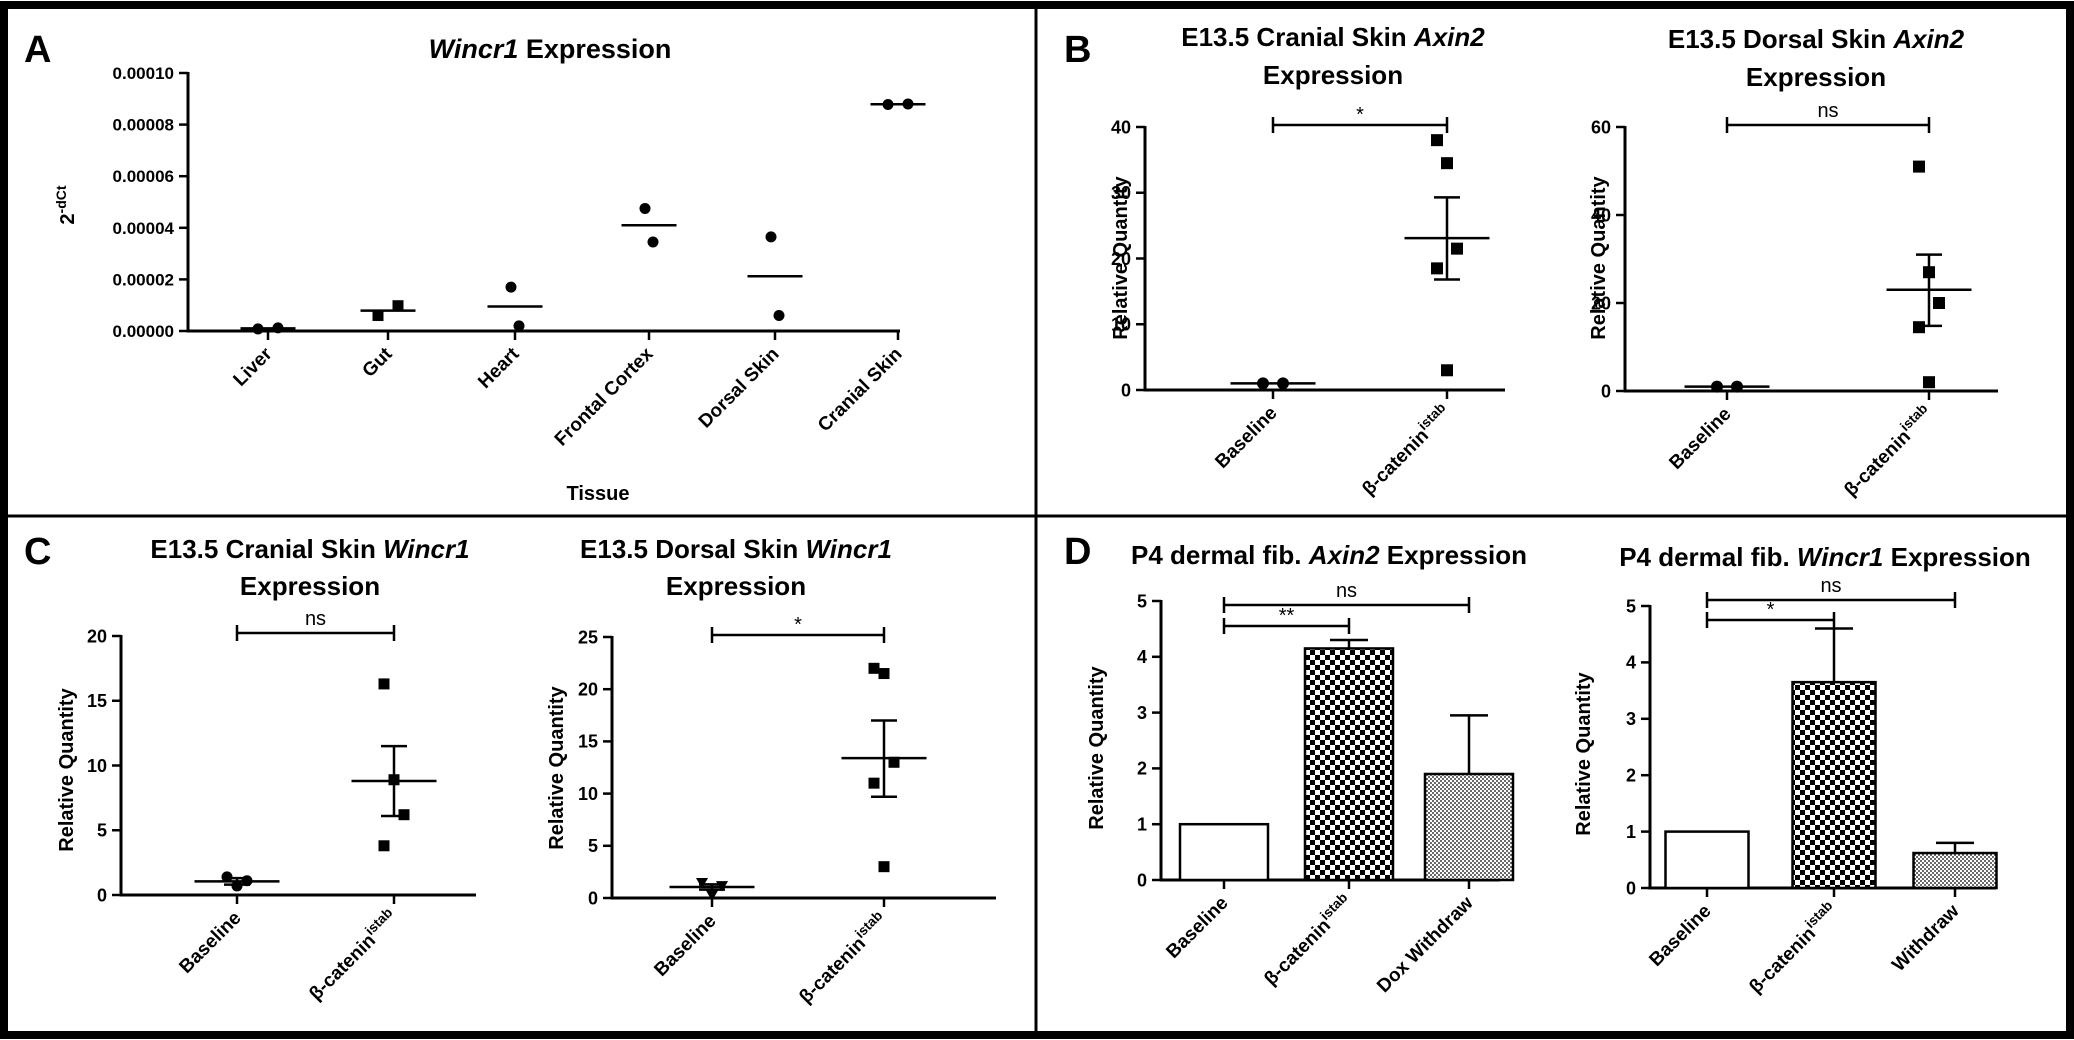  What do you see at coordinates (1220, 555) in the screenshot?
I see `chart-title-D1-part-0: P4 dermal fib.` at bounding box center [1220, 555].